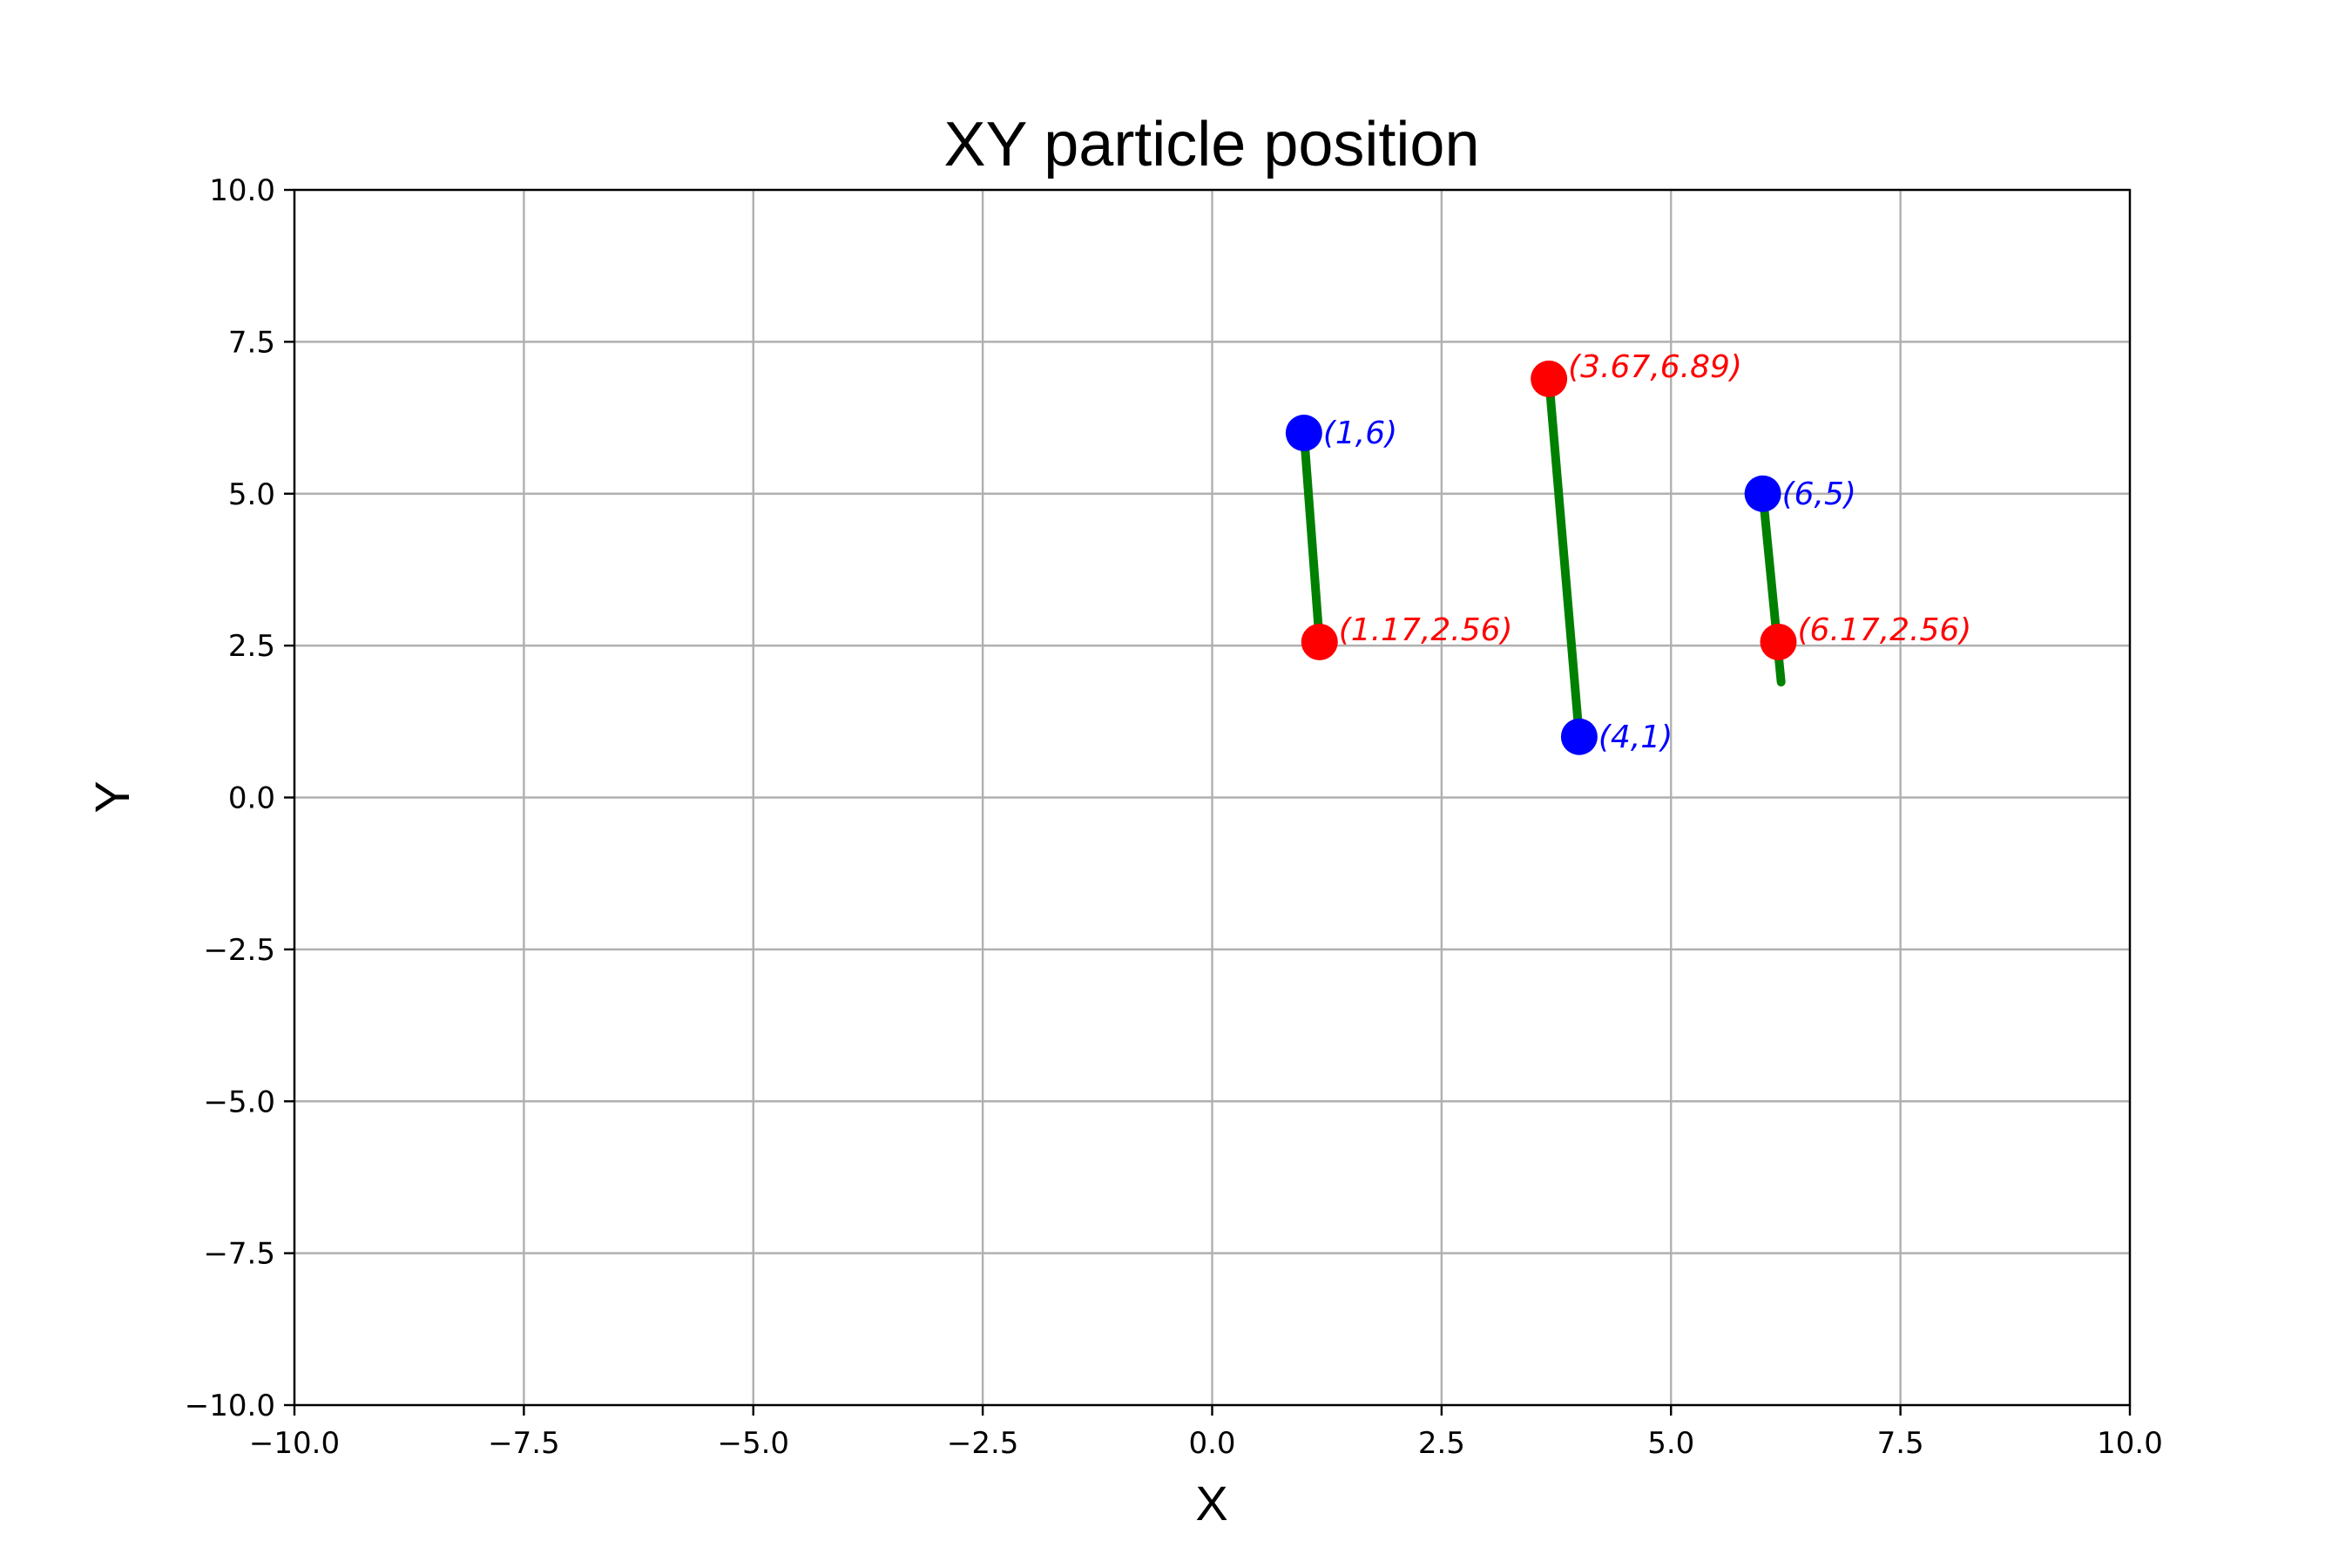  What do you see at coordinates (252, 798) in the screenshot?
I see `y-tick-label: 0.0` at bounding box center [252, 798].